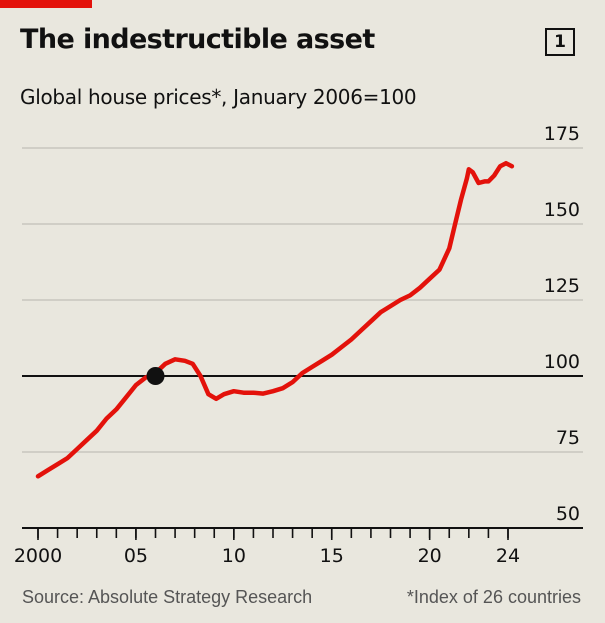 This screenshot has height=623, width=605. I want to click on x-tick-label: 05, so click(136, 556).